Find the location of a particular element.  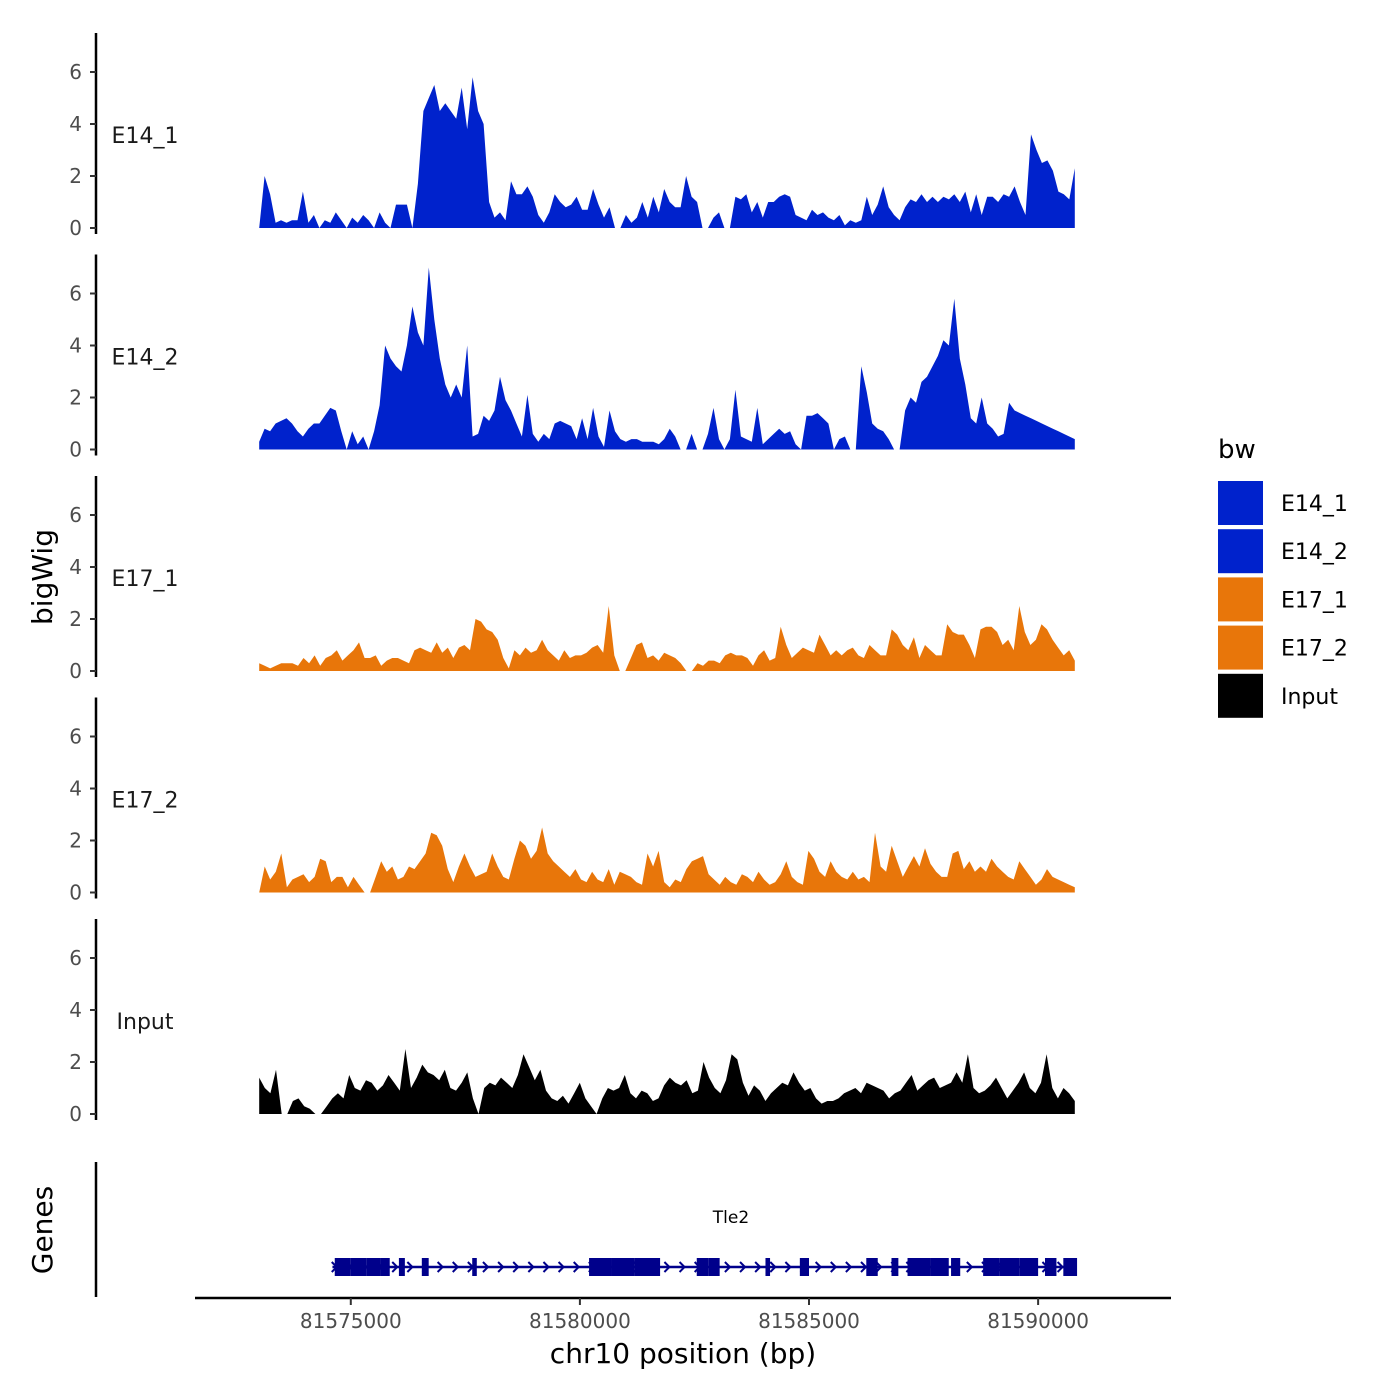

x-tick-label: 81585000 is located at coordinates (809, 1321).